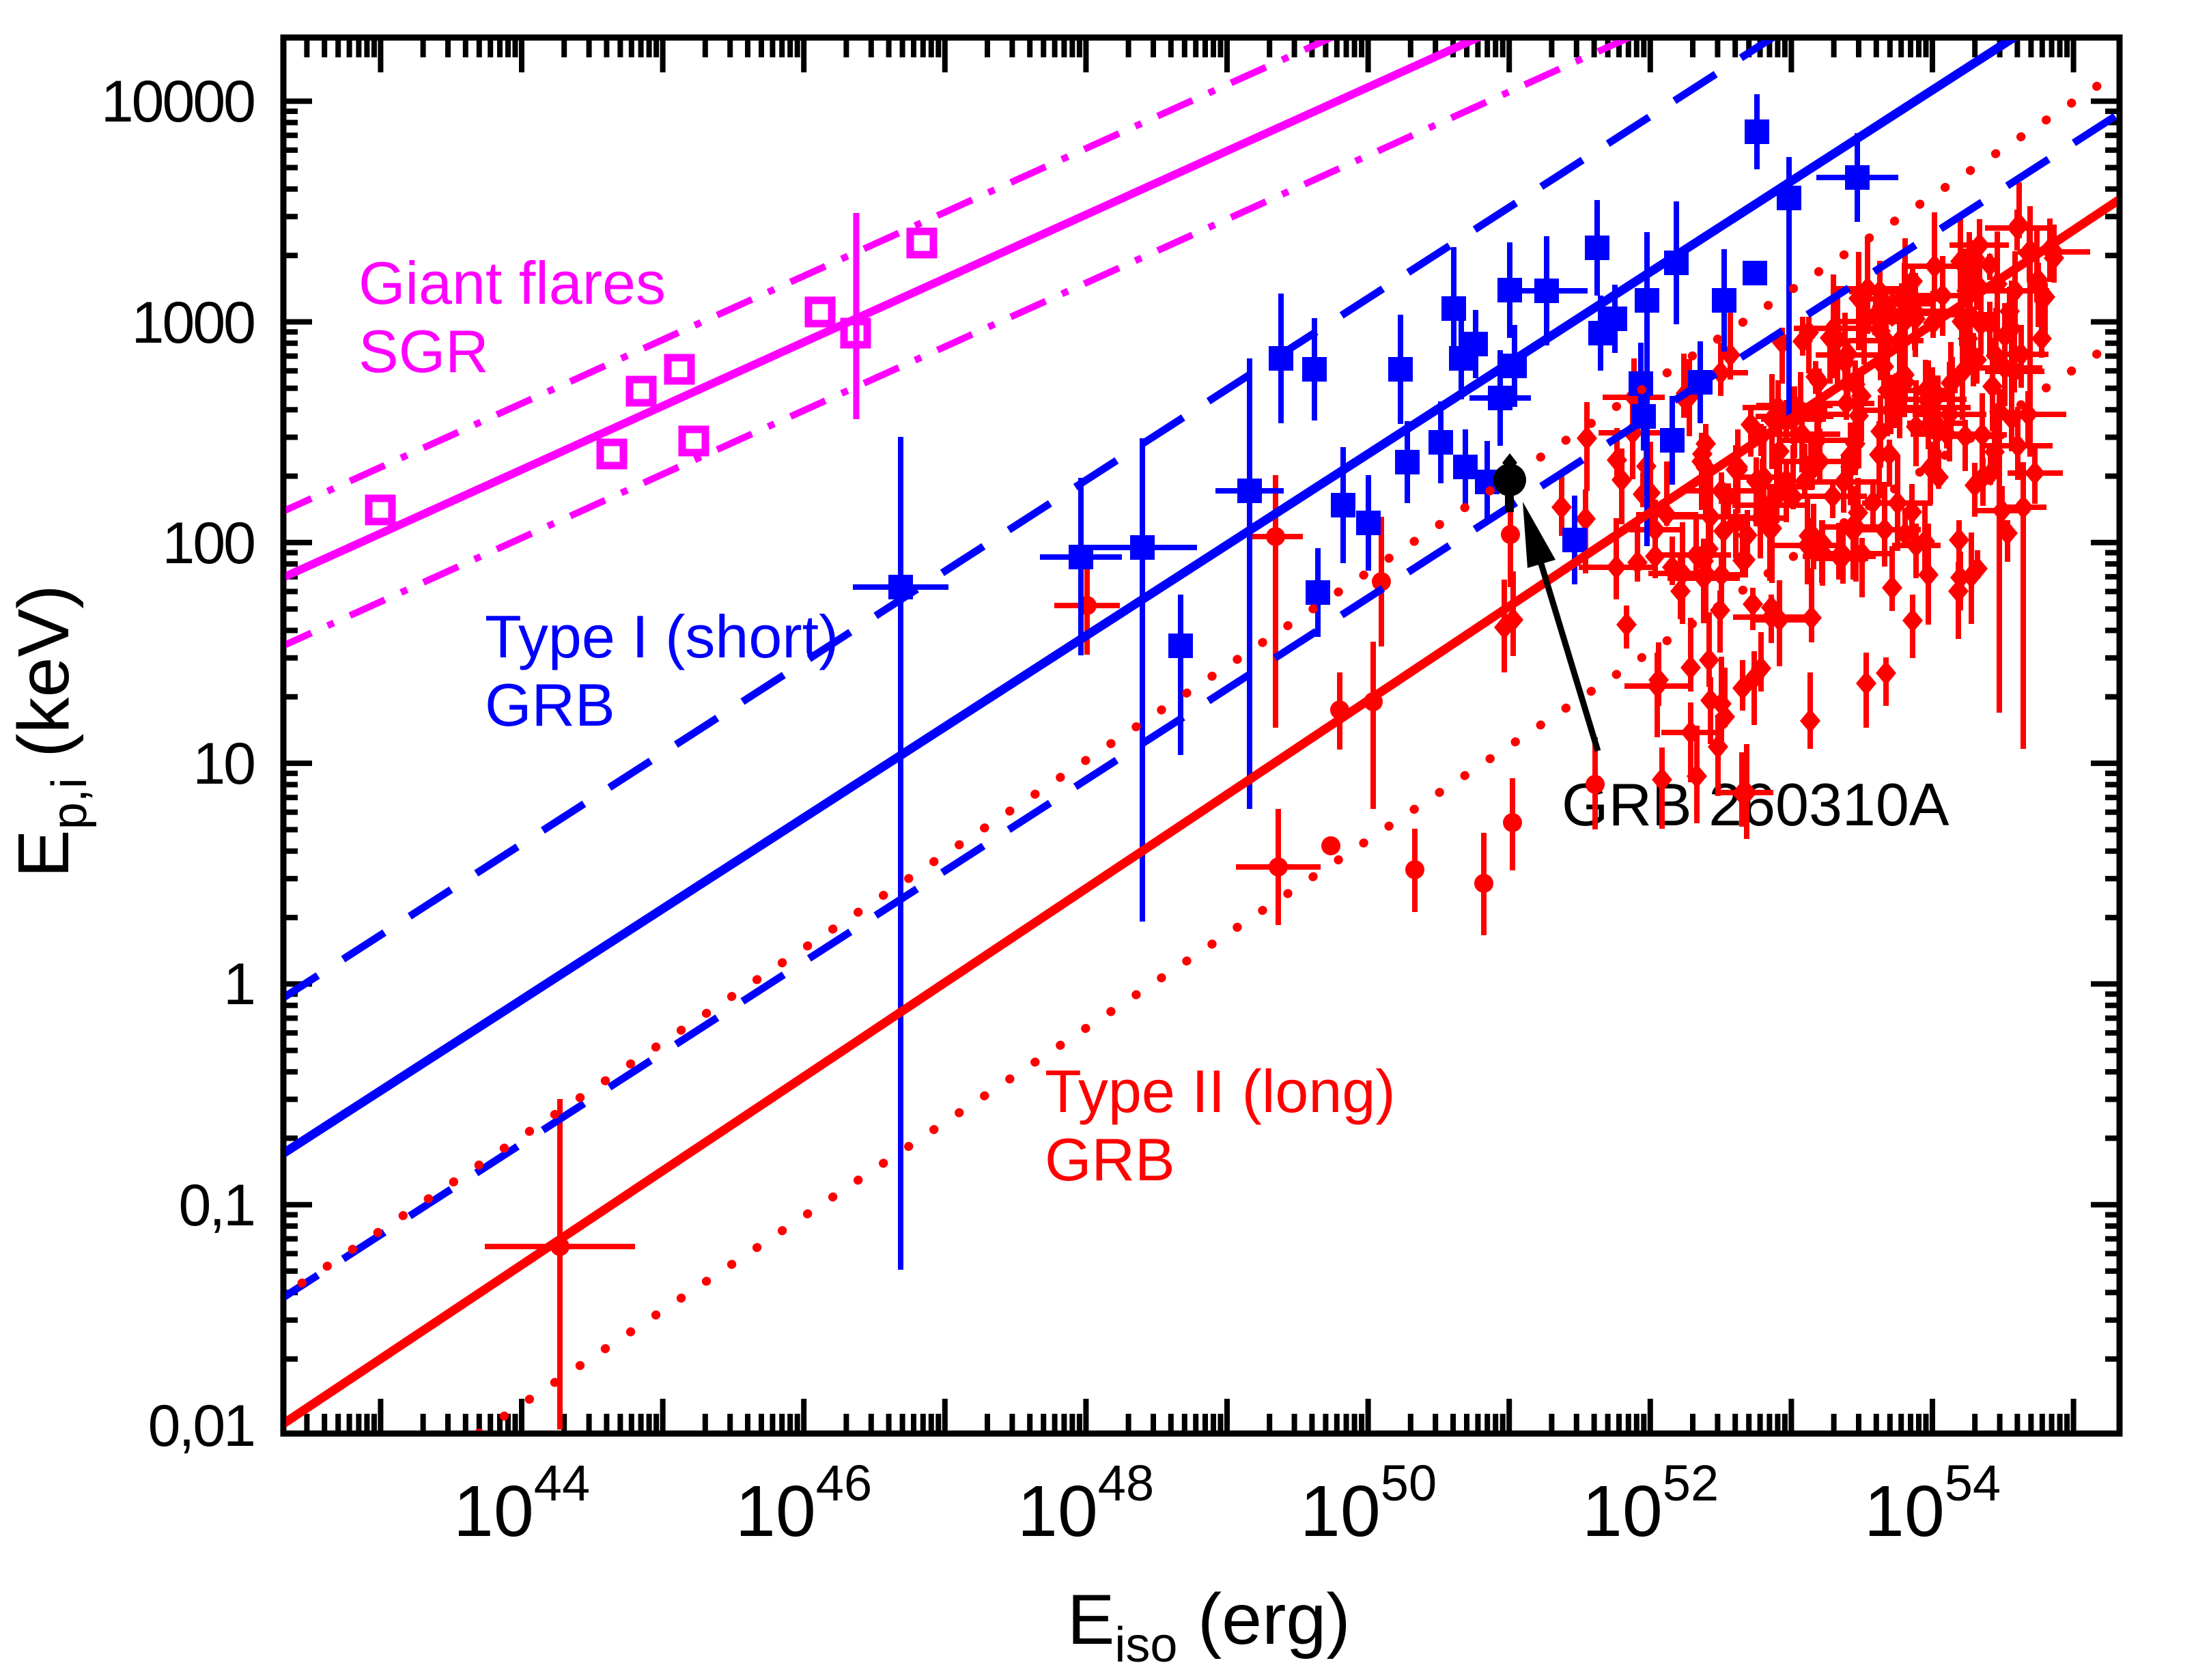  Describe the element at coordinates (1756, 804) in the screenshot. I see `svg-text: GRB 260310A` at that location.